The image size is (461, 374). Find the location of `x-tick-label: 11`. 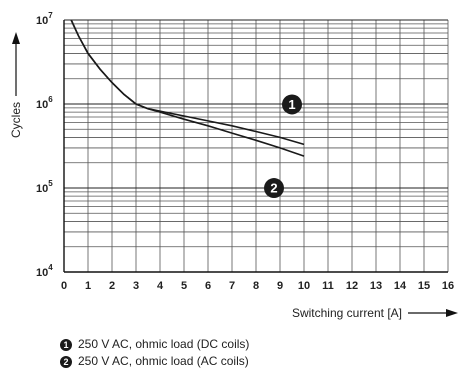

x-tick-label: 11 is located at coordinates (328, 286).